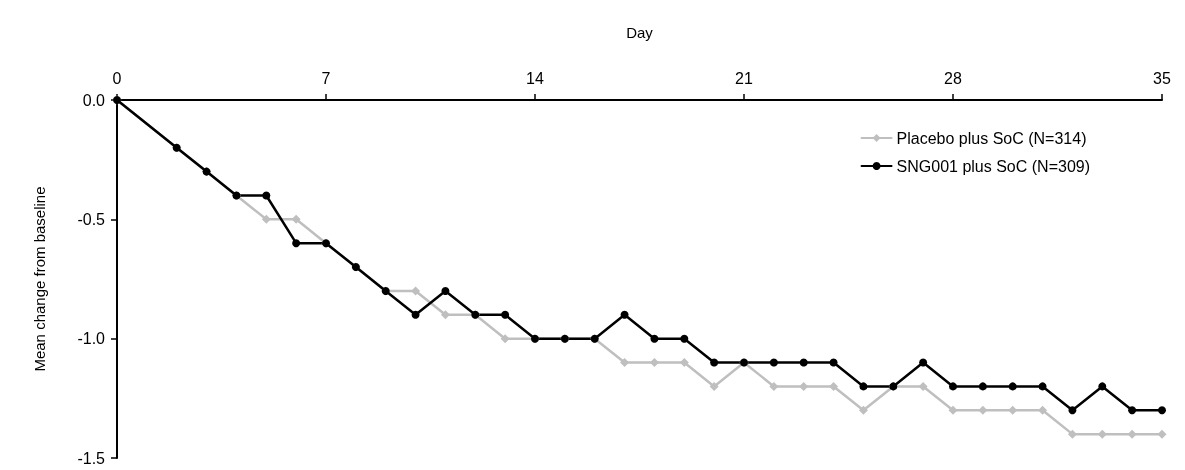 The image size is (1185, 470). What do you see at coordinates (91, 219) in the screenshot?
I see `y-tick-label: -0.5` at bounding box center [91, 219].